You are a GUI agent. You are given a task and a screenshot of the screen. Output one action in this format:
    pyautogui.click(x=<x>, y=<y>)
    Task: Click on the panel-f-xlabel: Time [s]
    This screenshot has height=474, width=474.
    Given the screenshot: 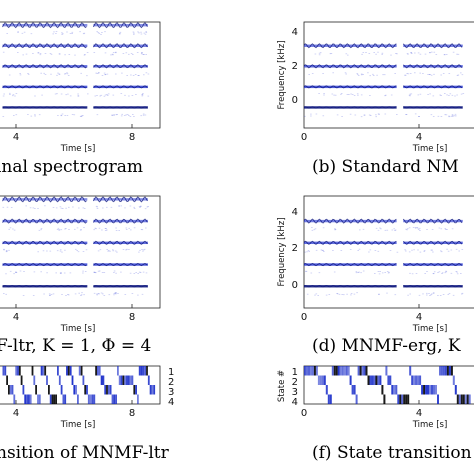 What is the action you would take?
    pyautogui.click(x=430, y=425)
    